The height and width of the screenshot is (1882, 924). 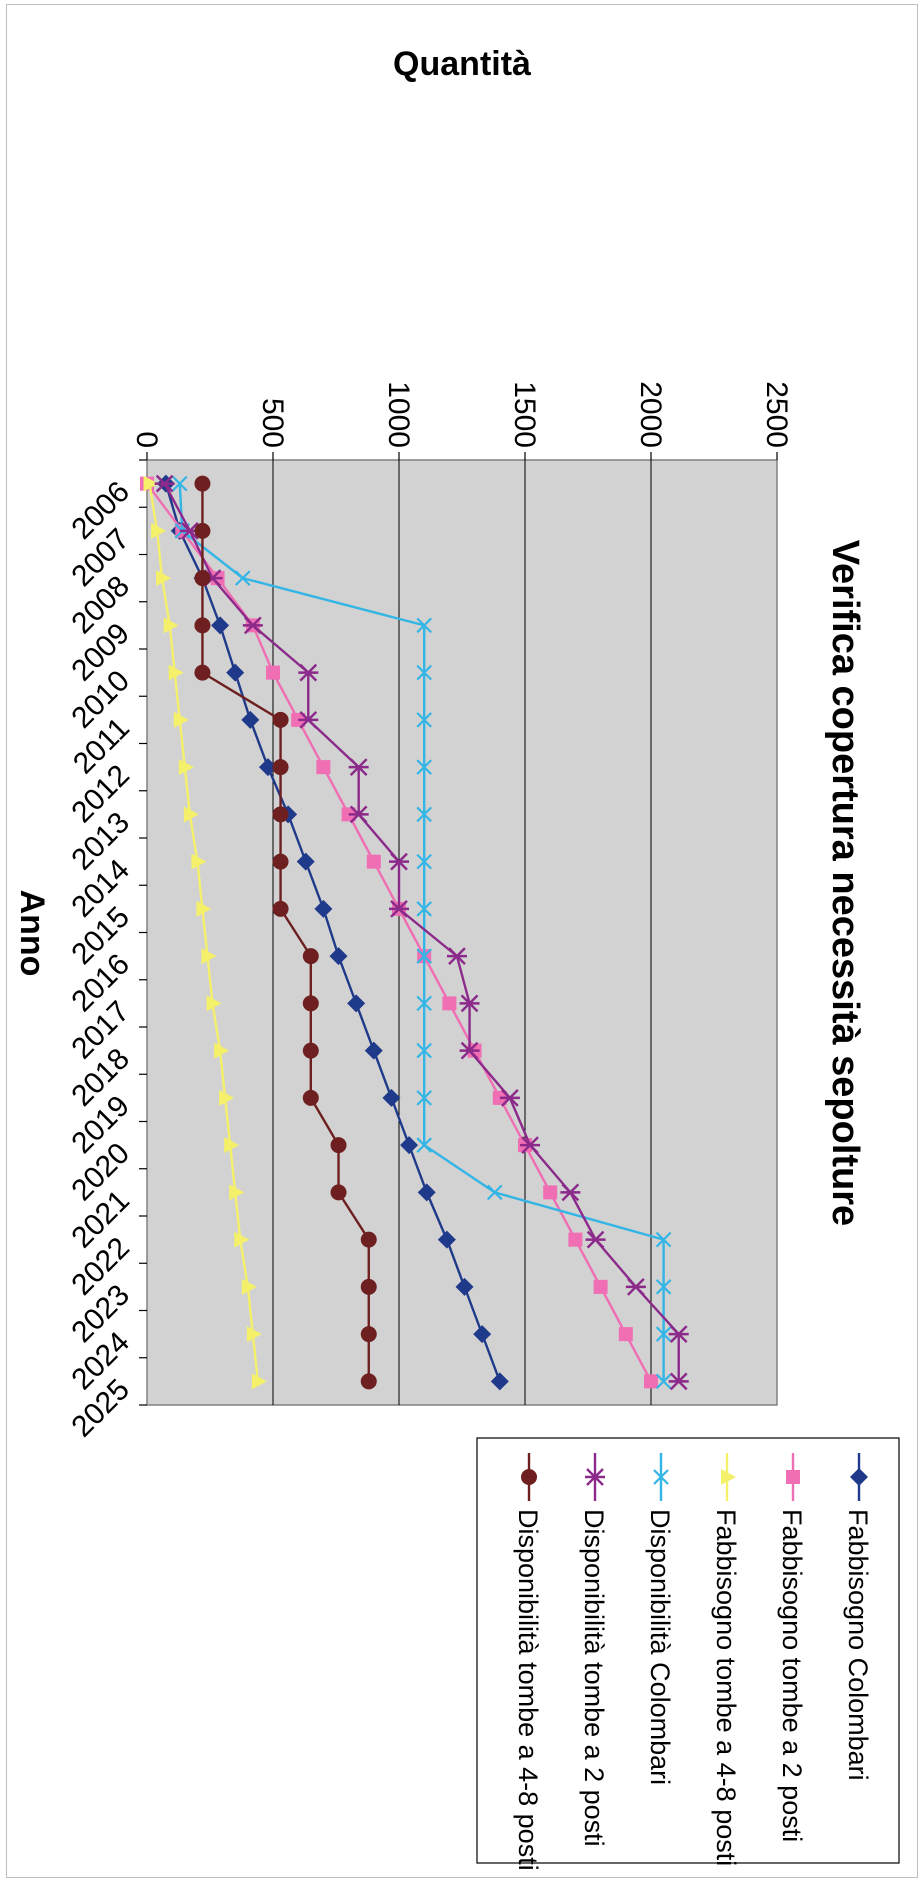 I want to click on legend-label: Disponibilità tombe a 4-8 posti, so click(x=528, y=1690).